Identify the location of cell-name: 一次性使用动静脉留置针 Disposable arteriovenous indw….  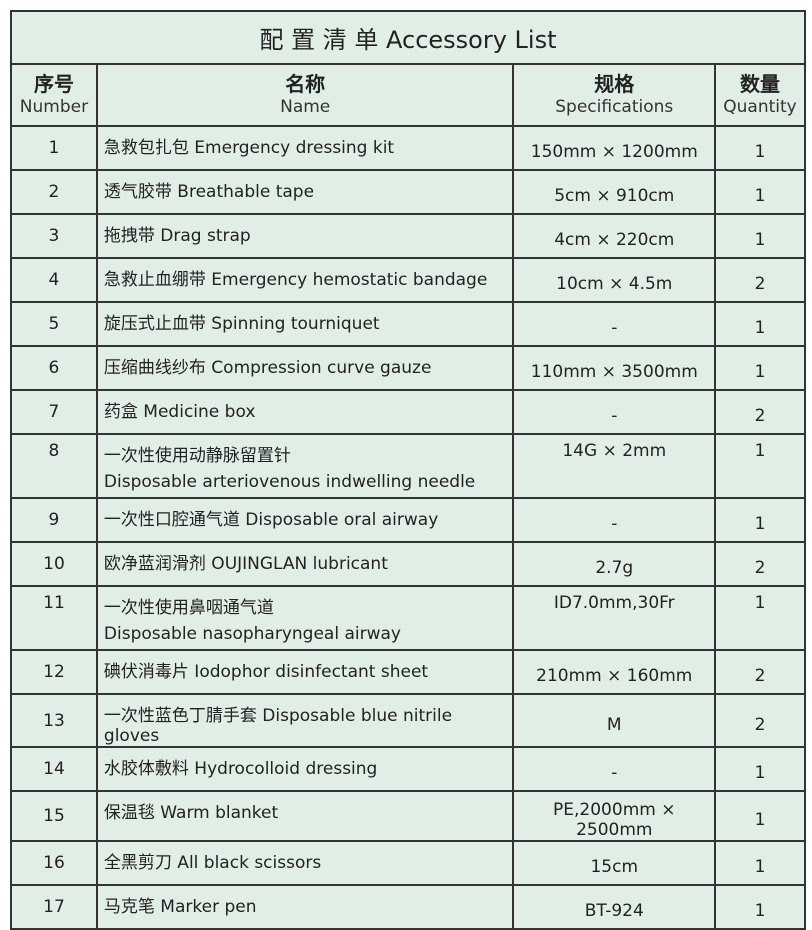
(305, 466).